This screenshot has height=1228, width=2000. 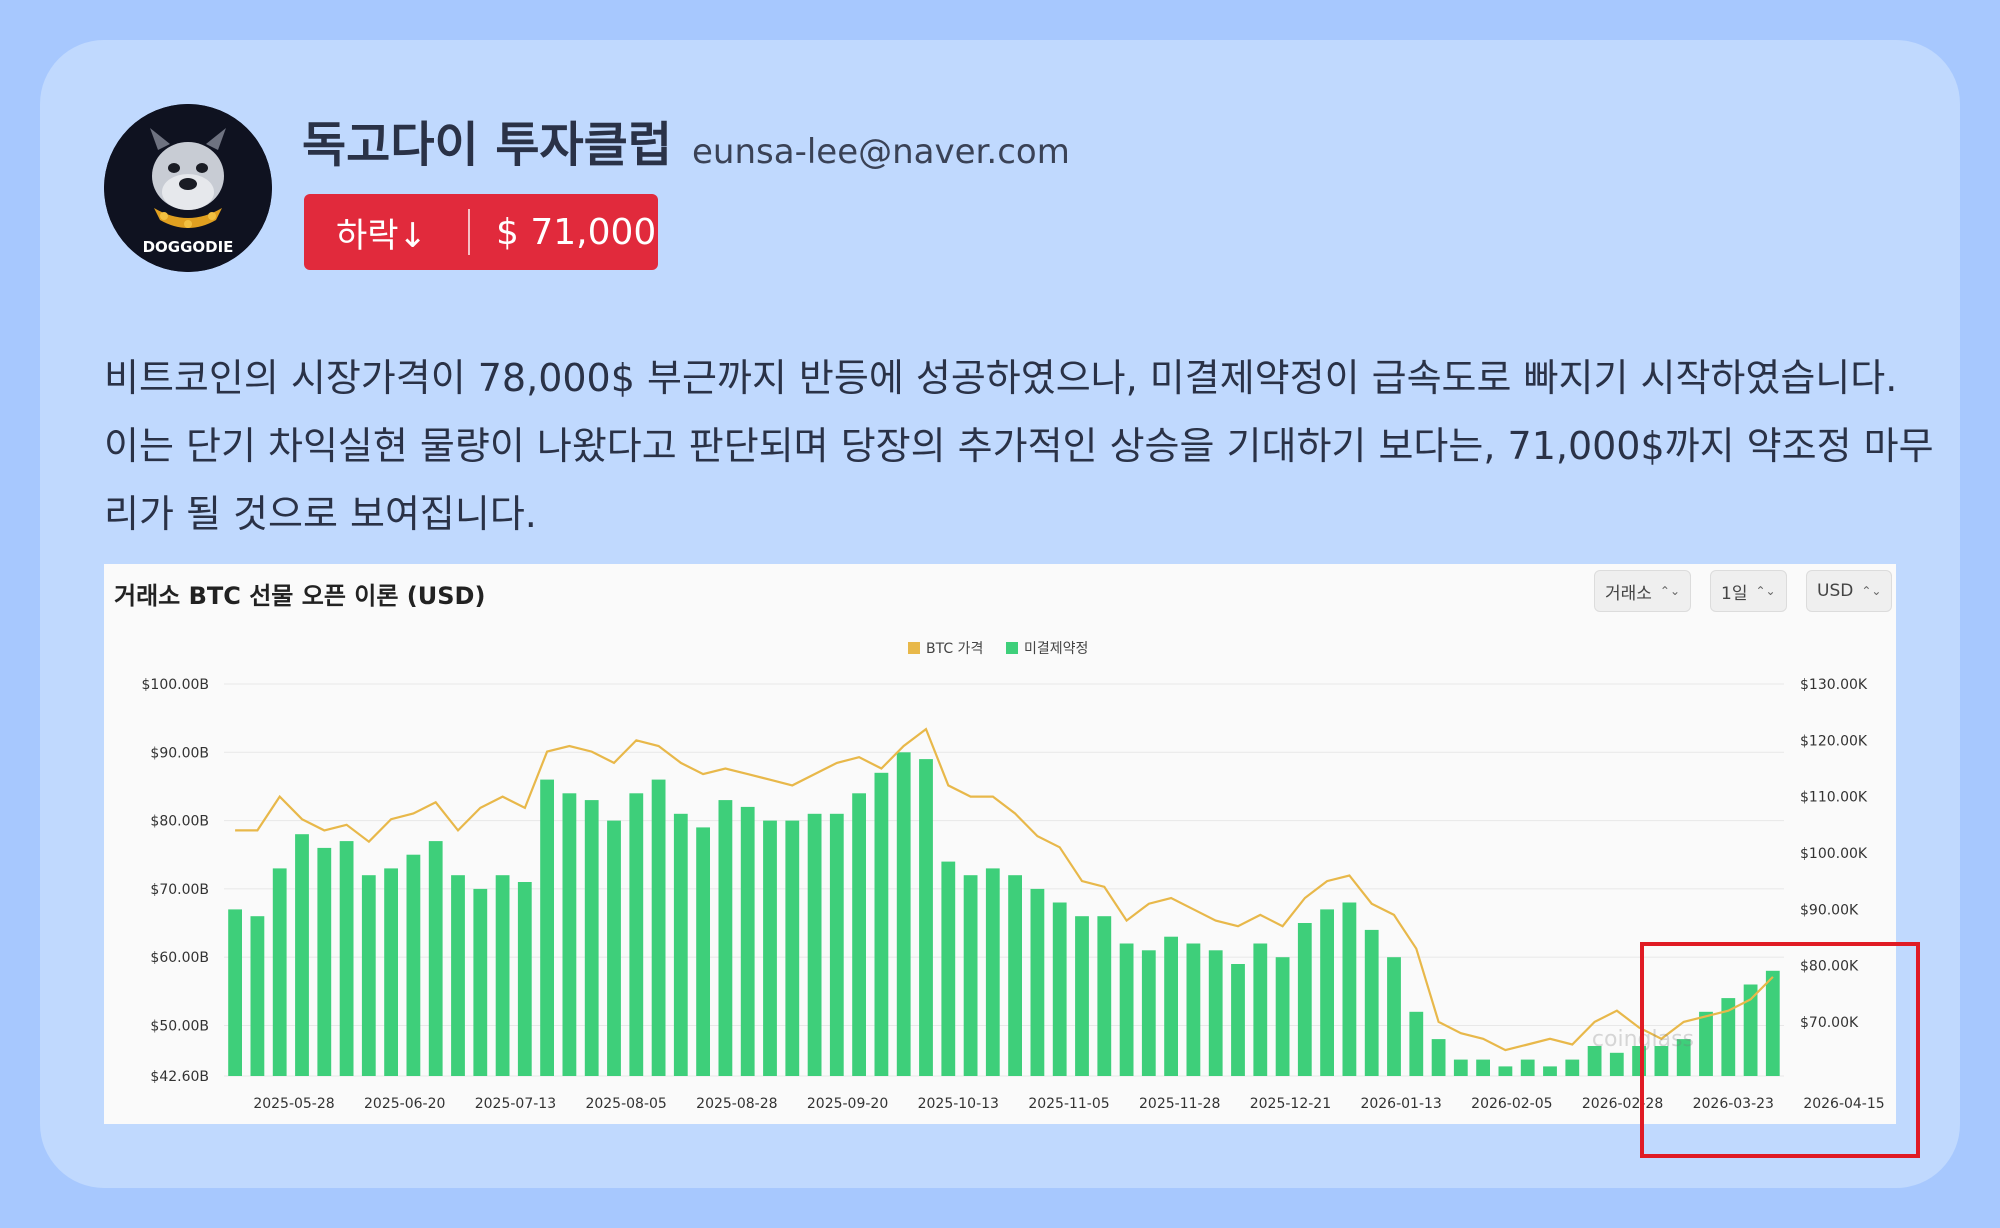 What do you see at coordinates (1834, 685) in the screenshot?
I see `right-axis-tick-label: $130.00K` at bounding box center [1834, 685].